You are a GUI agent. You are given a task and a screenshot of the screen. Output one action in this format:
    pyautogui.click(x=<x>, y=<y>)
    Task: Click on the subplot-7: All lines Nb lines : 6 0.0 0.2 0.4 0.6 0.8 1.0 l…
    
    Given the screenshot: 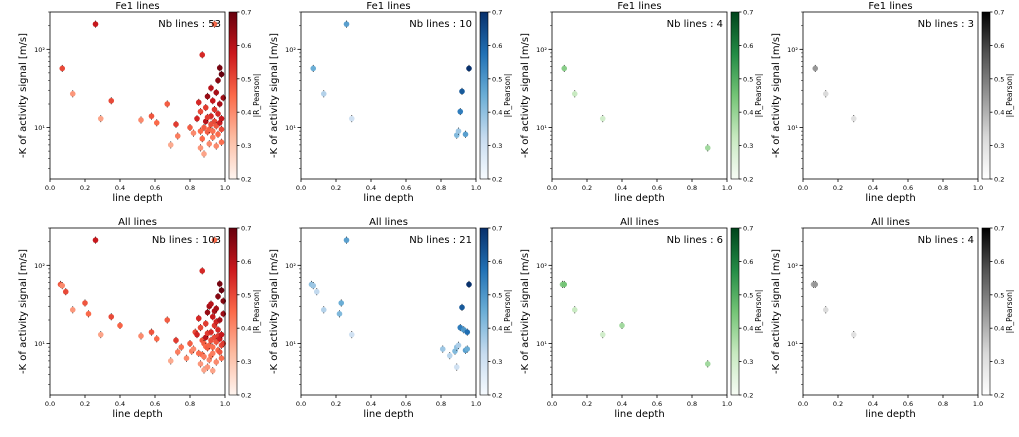 What is the action you would take?
    pyautogui.click(x=641, y=318)
    